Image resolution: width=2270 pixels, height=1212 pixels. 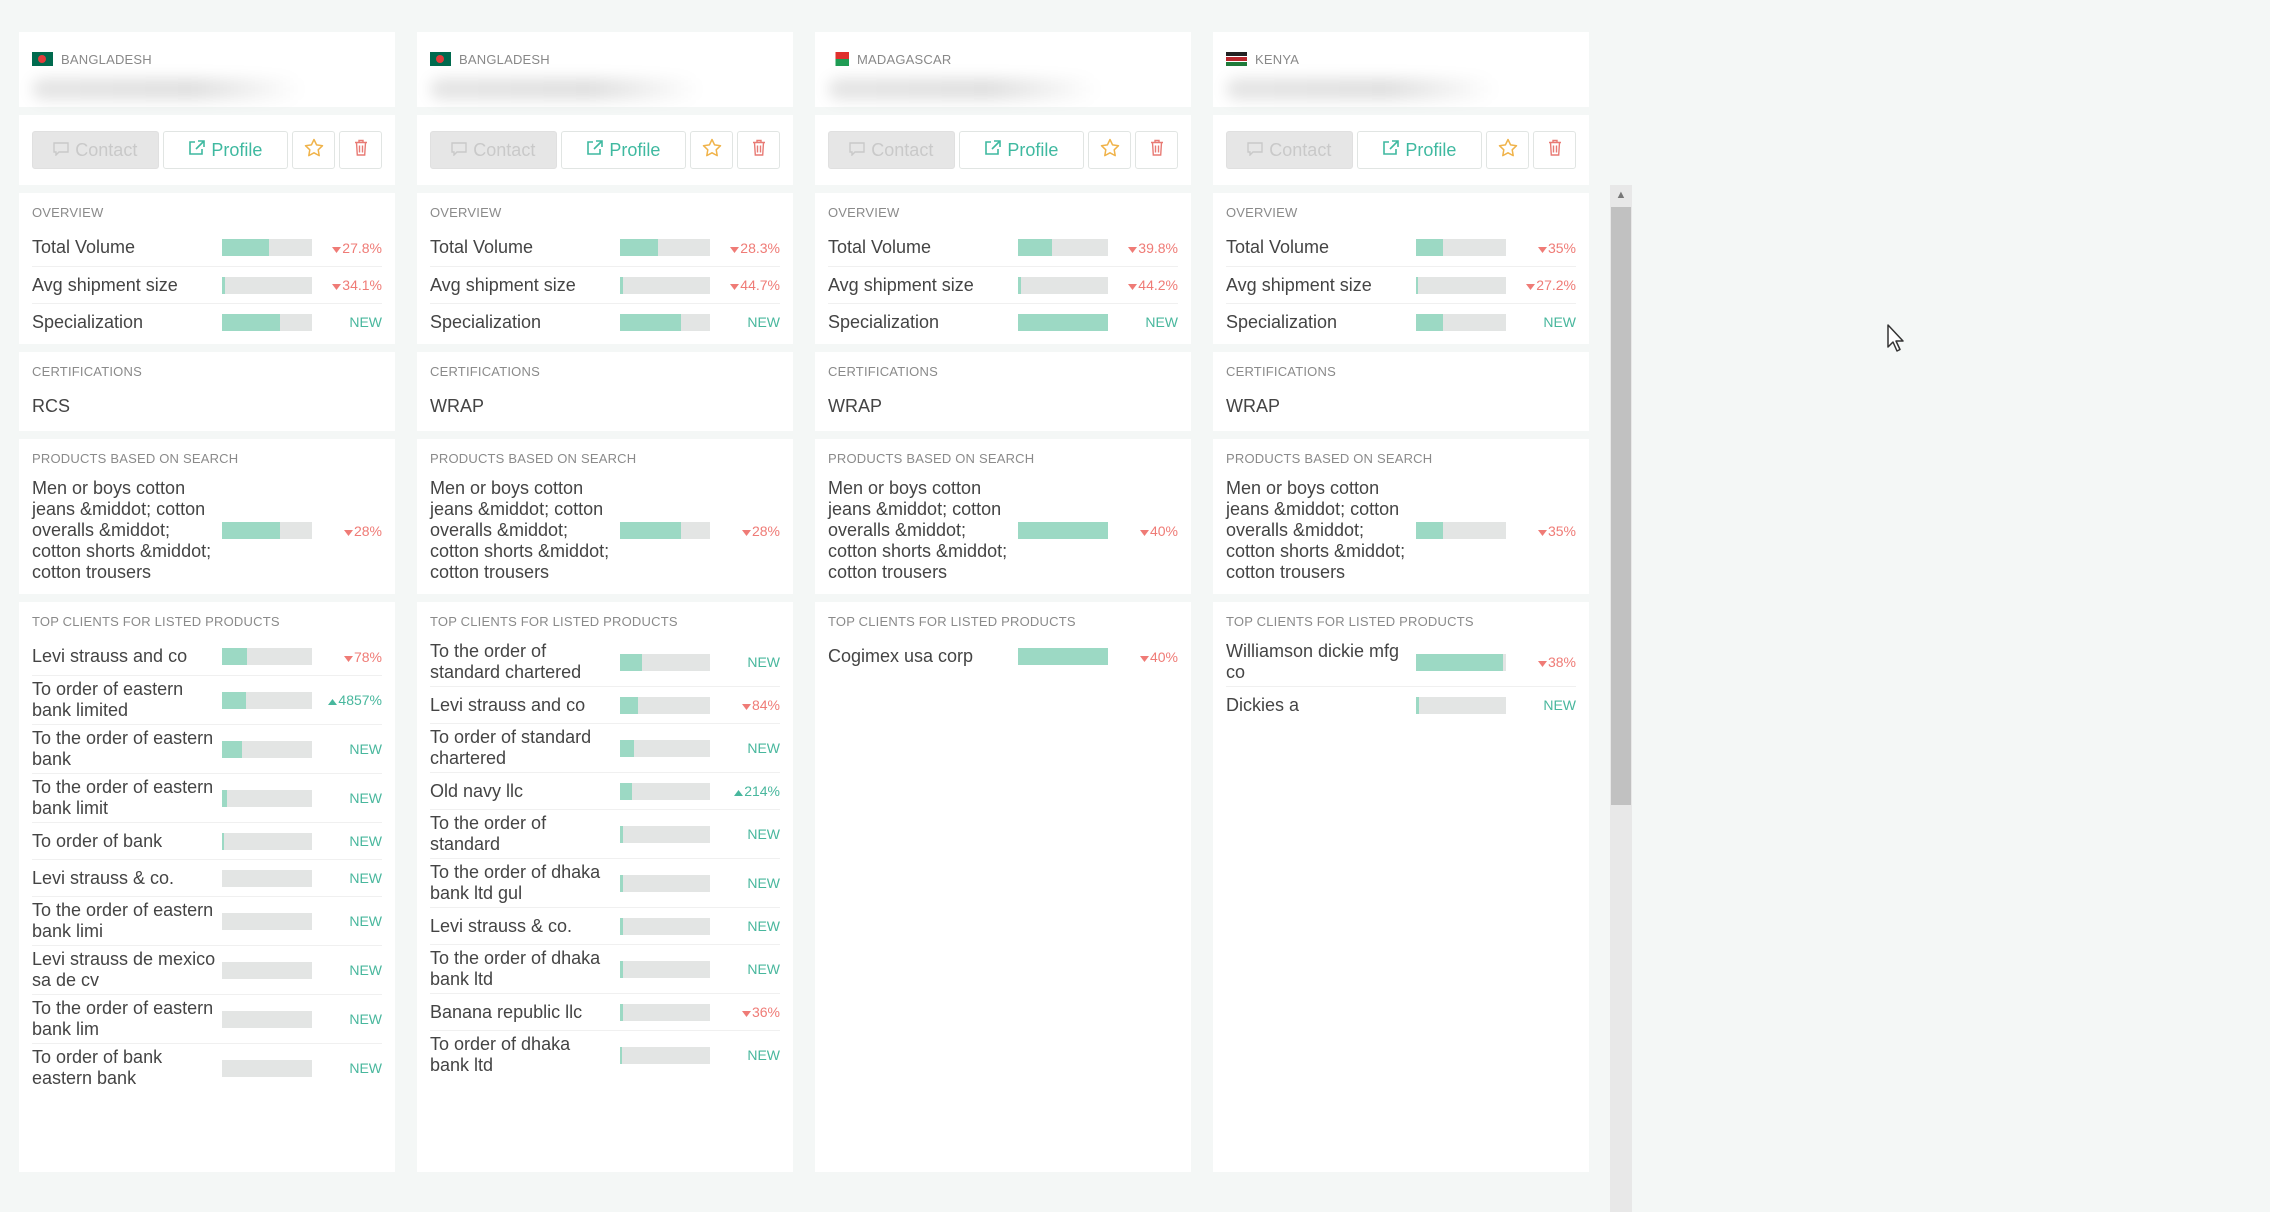 I want to click on client-label: Cogimex usa corp, so click(x=901, y=656).